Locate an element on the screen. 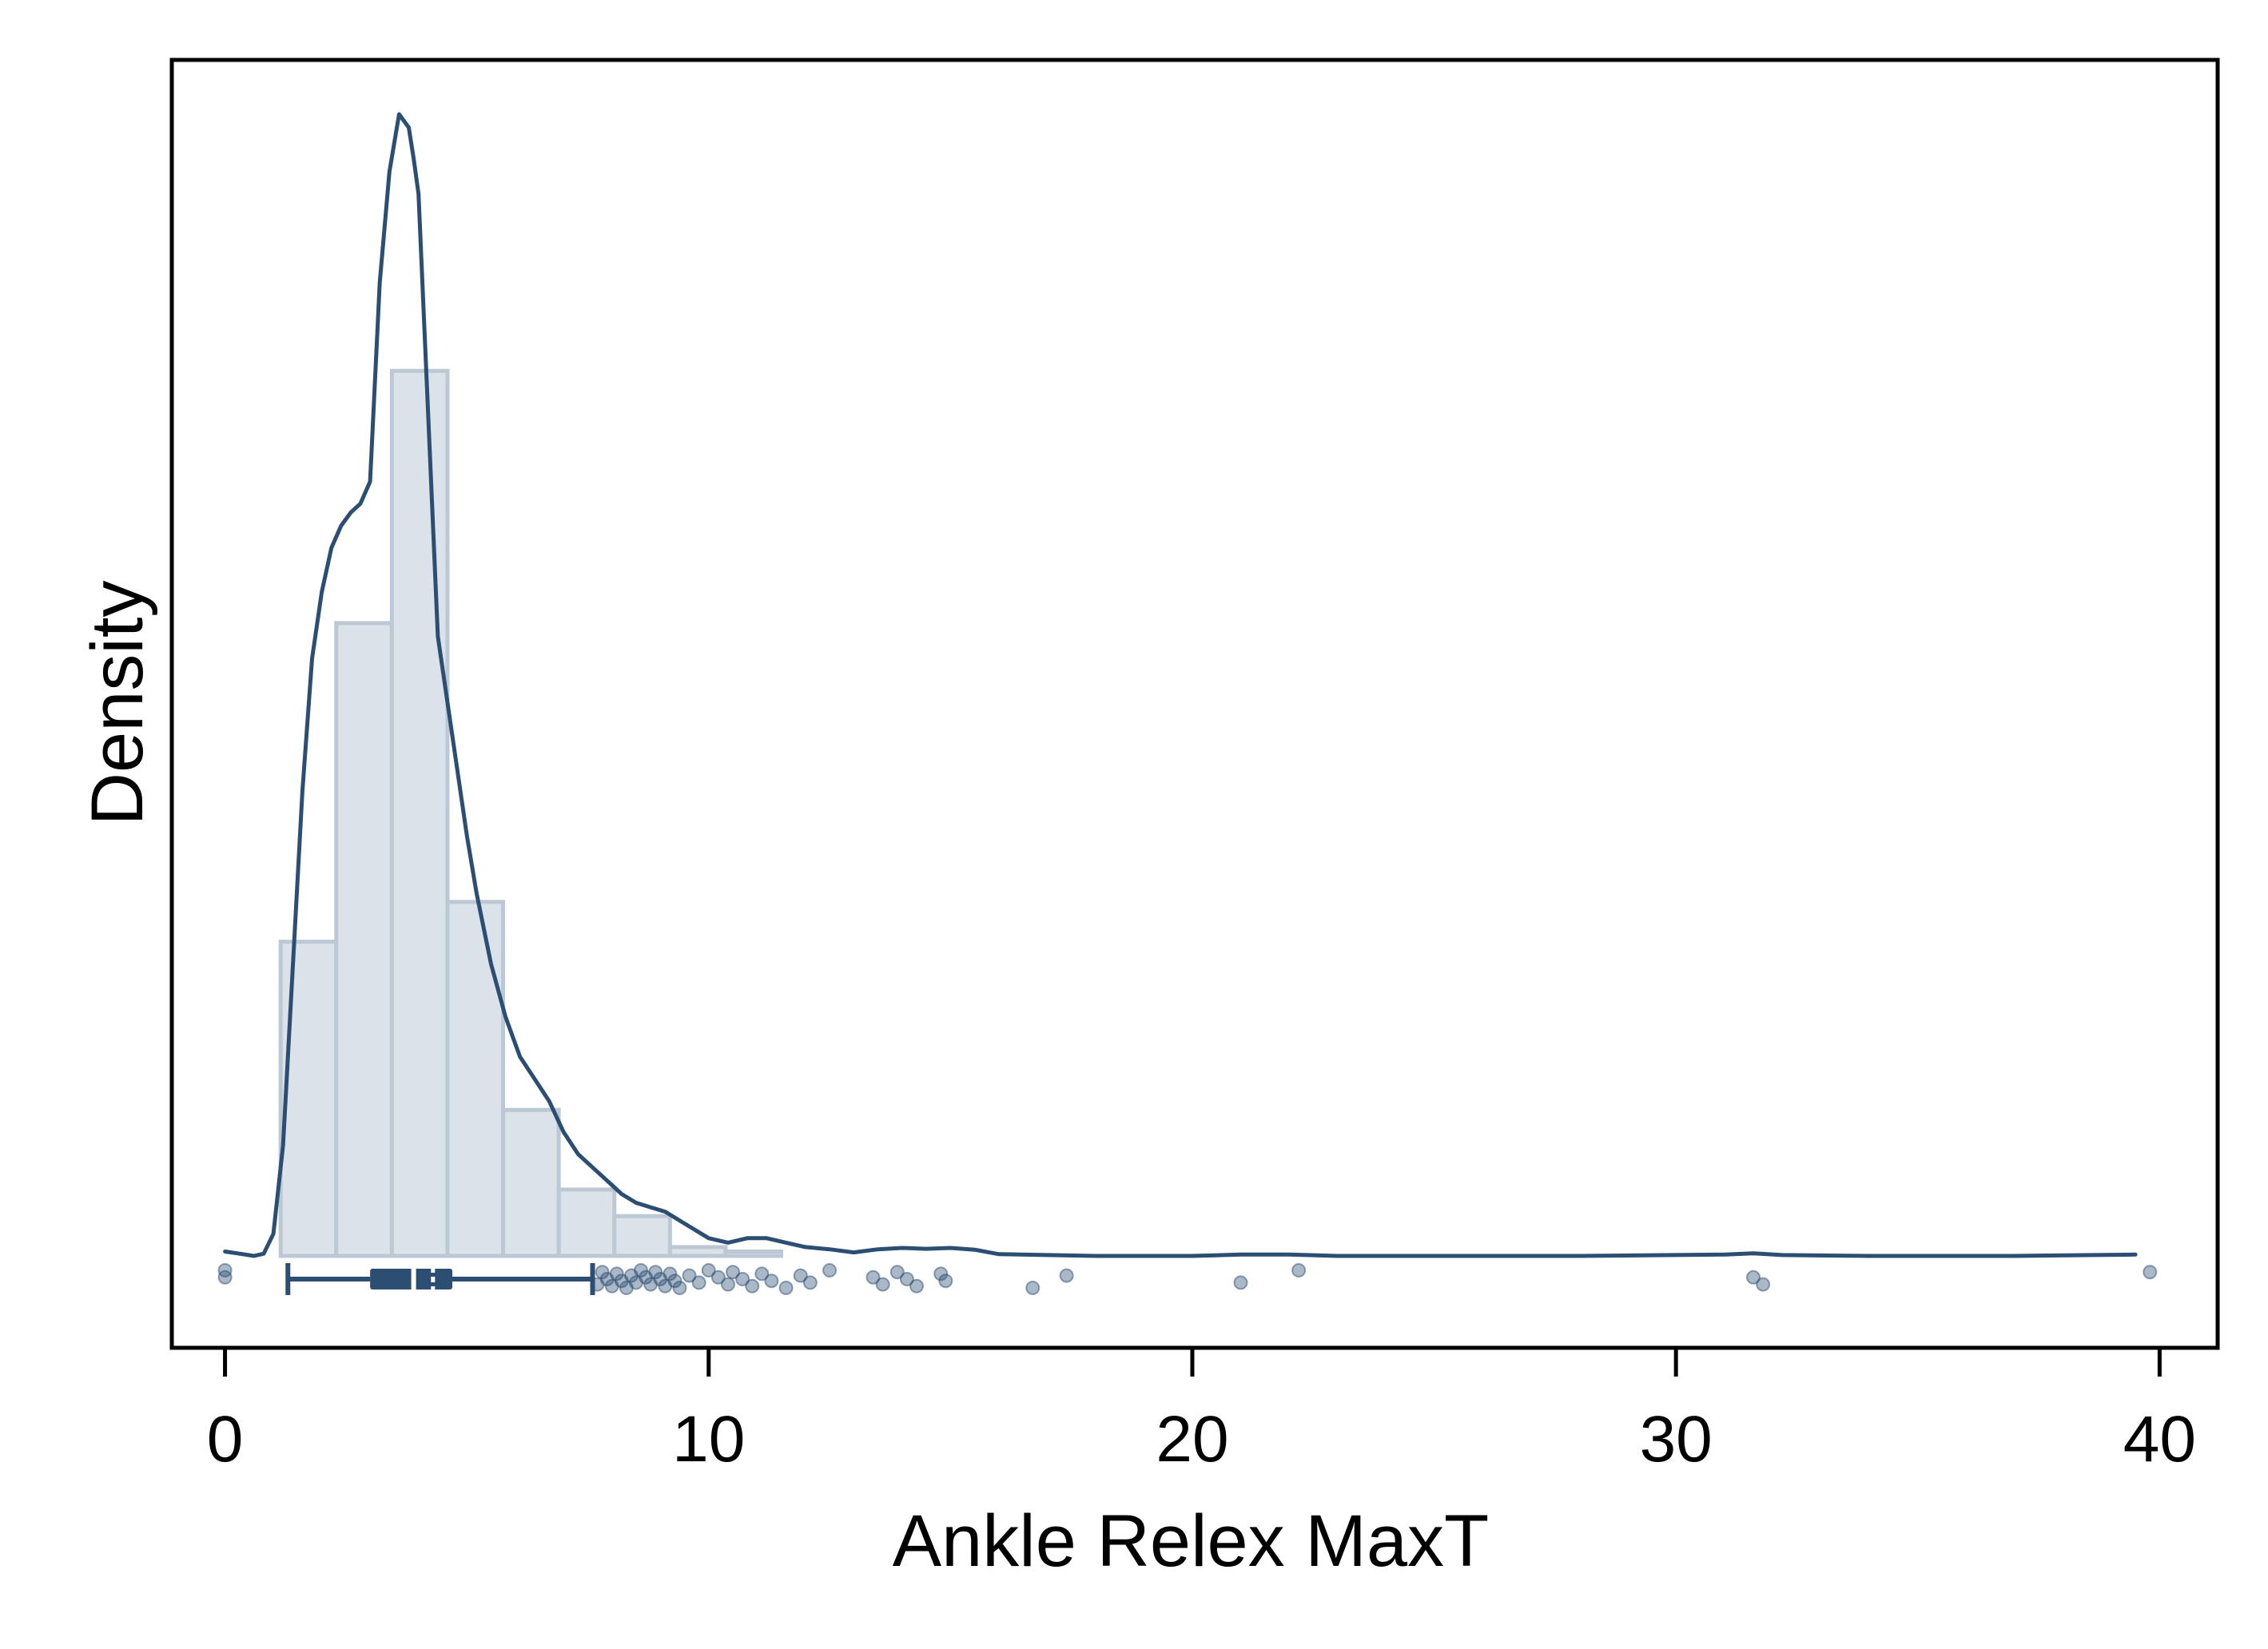 This screenshot has height=1649, width=2268. y-axis-title: Density is located at coordinates (117, 703).